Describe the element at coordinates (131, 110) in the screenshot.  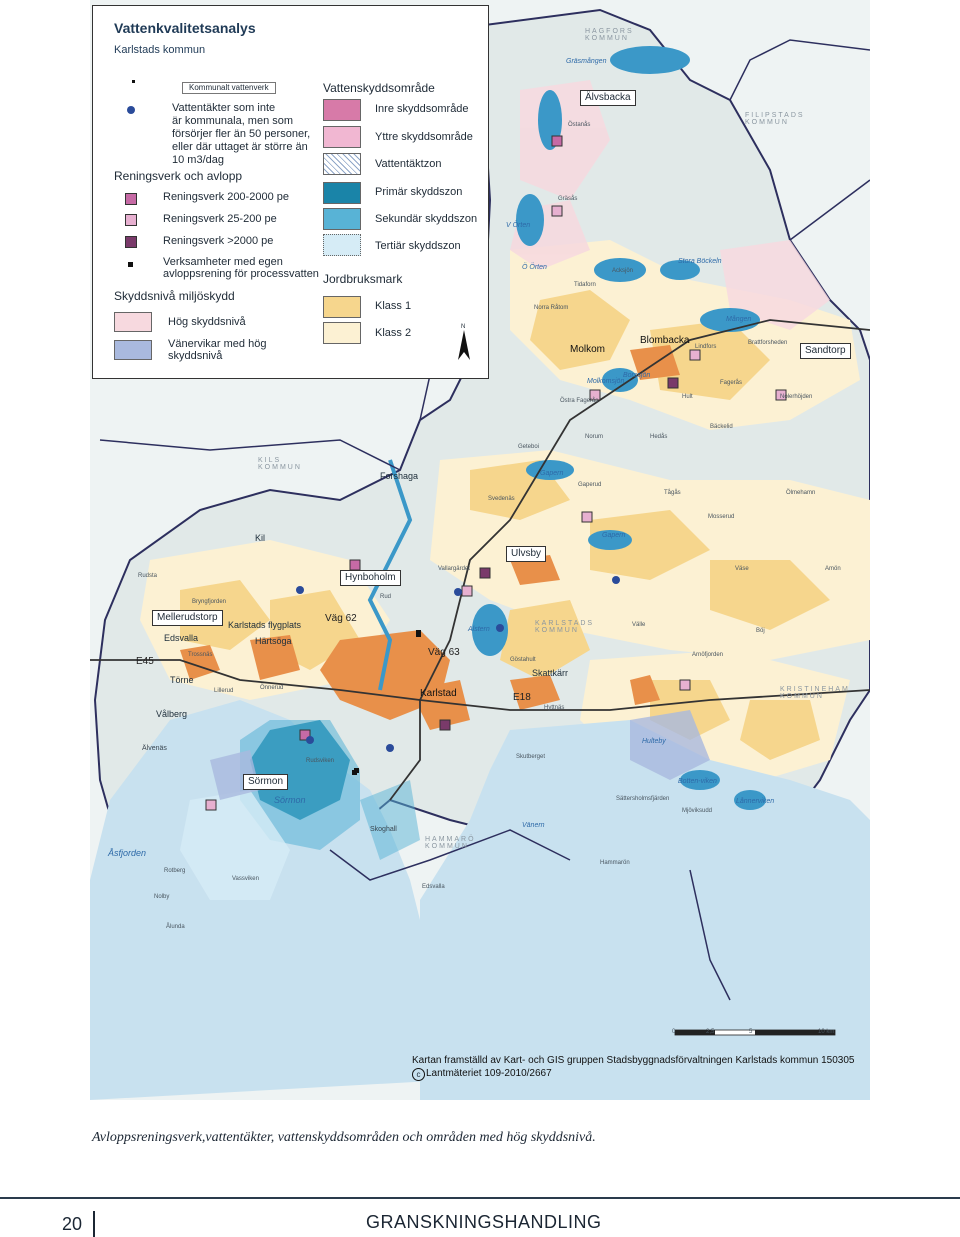
I see `private-intake-icon` at that location.